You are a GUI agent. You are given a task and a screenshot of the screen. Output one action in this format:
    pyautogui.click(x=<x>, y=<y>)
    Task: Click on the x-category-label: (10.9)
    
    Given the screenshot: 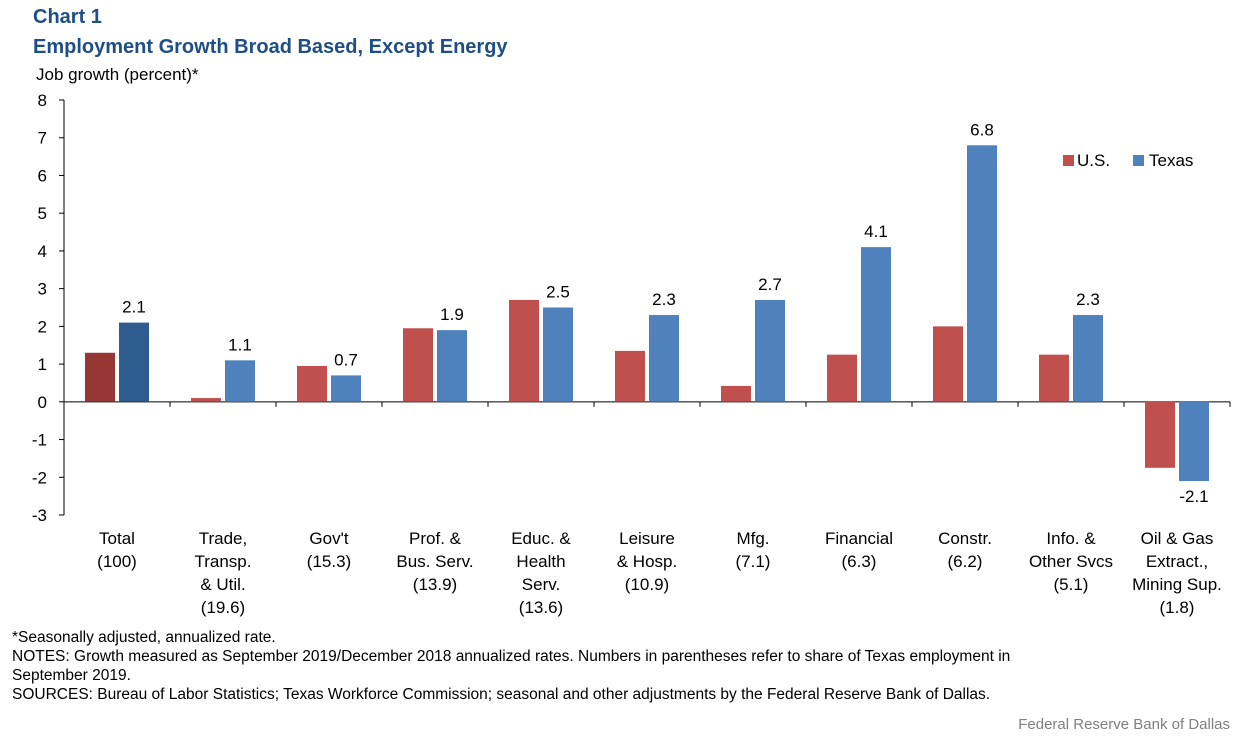 What is the action you would take?
    pyautogui.click(x=647, y=584)
    